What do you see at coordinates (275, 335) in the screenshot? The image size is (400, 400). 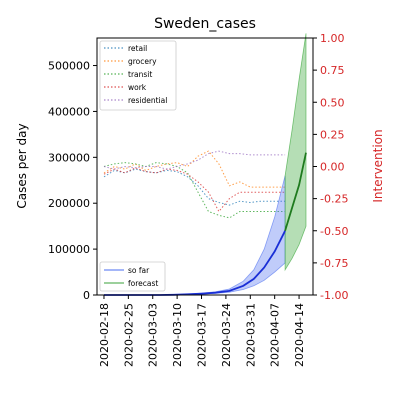 I see `x-tick-label: 2020-04-07` at bounding box center [275, 335].